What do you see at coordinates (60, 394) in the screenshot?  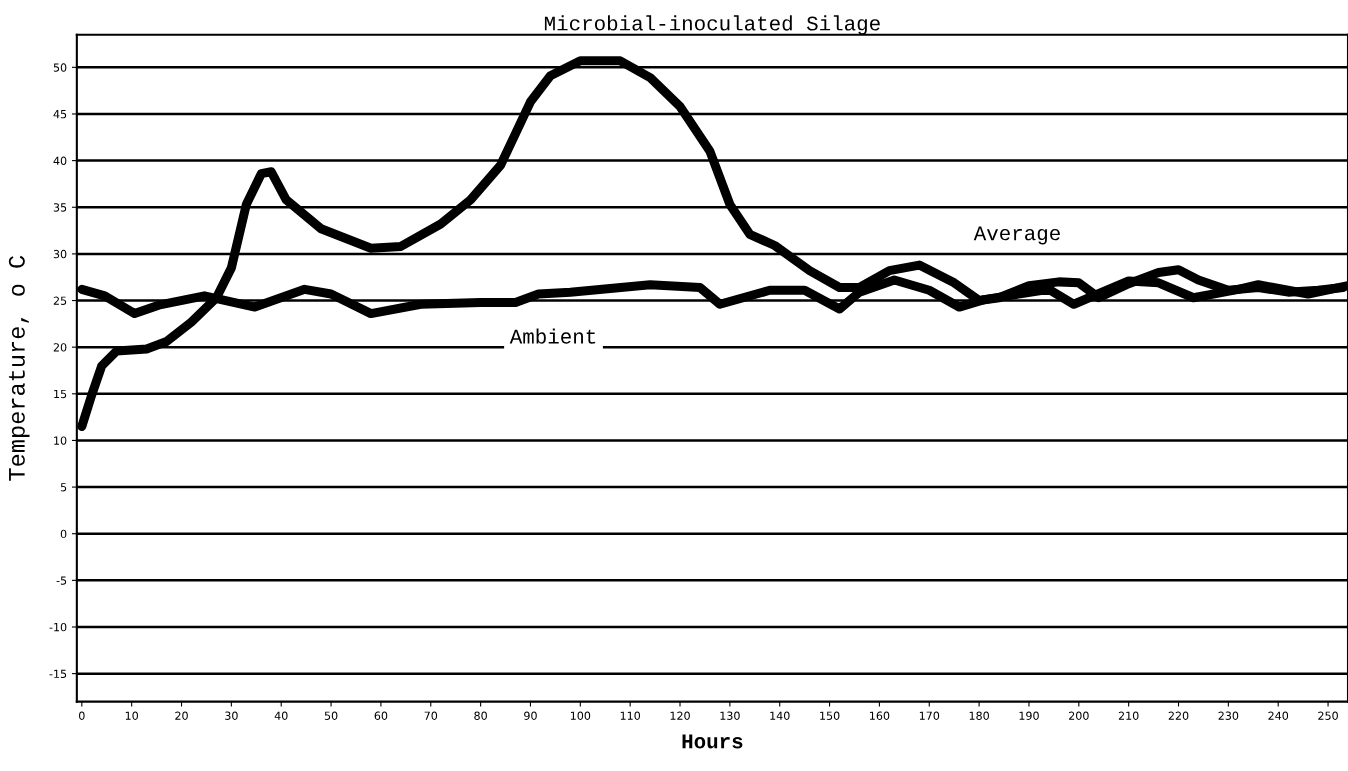 I see `y-tick-label: 15` at bounding box center [60, 394].